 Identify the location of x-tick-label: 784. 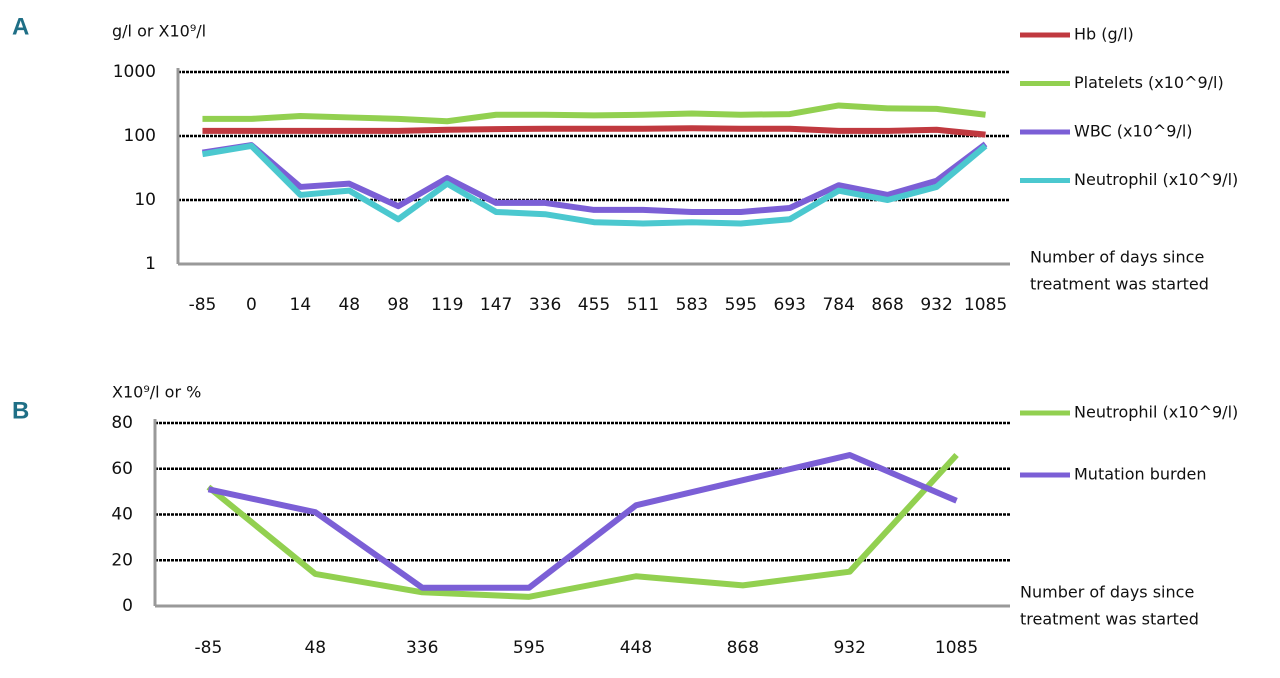
(838, 305).